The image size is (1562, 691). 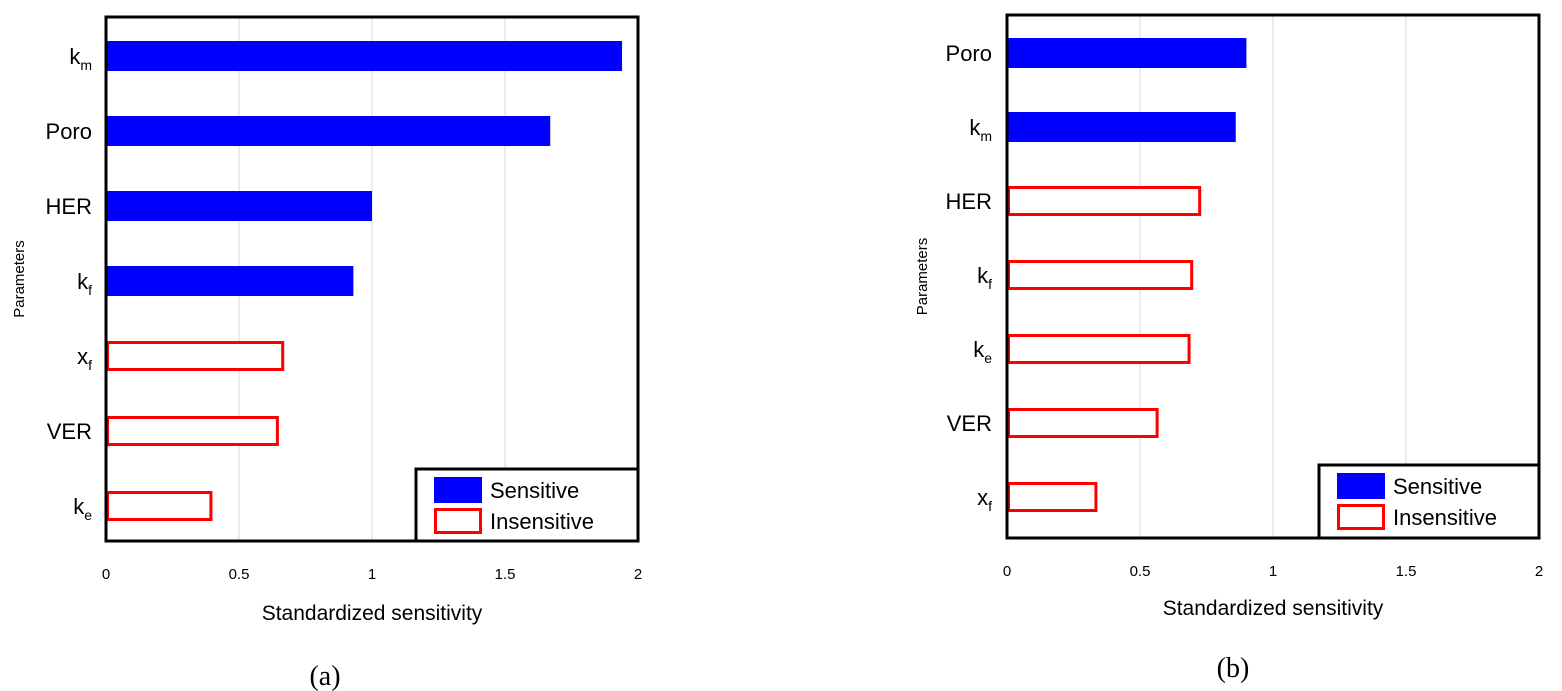 What do you see at coordinates (1233, 668) in the screenshot?
I see `panel-label: (b)` at bounding box center [1233, 668].